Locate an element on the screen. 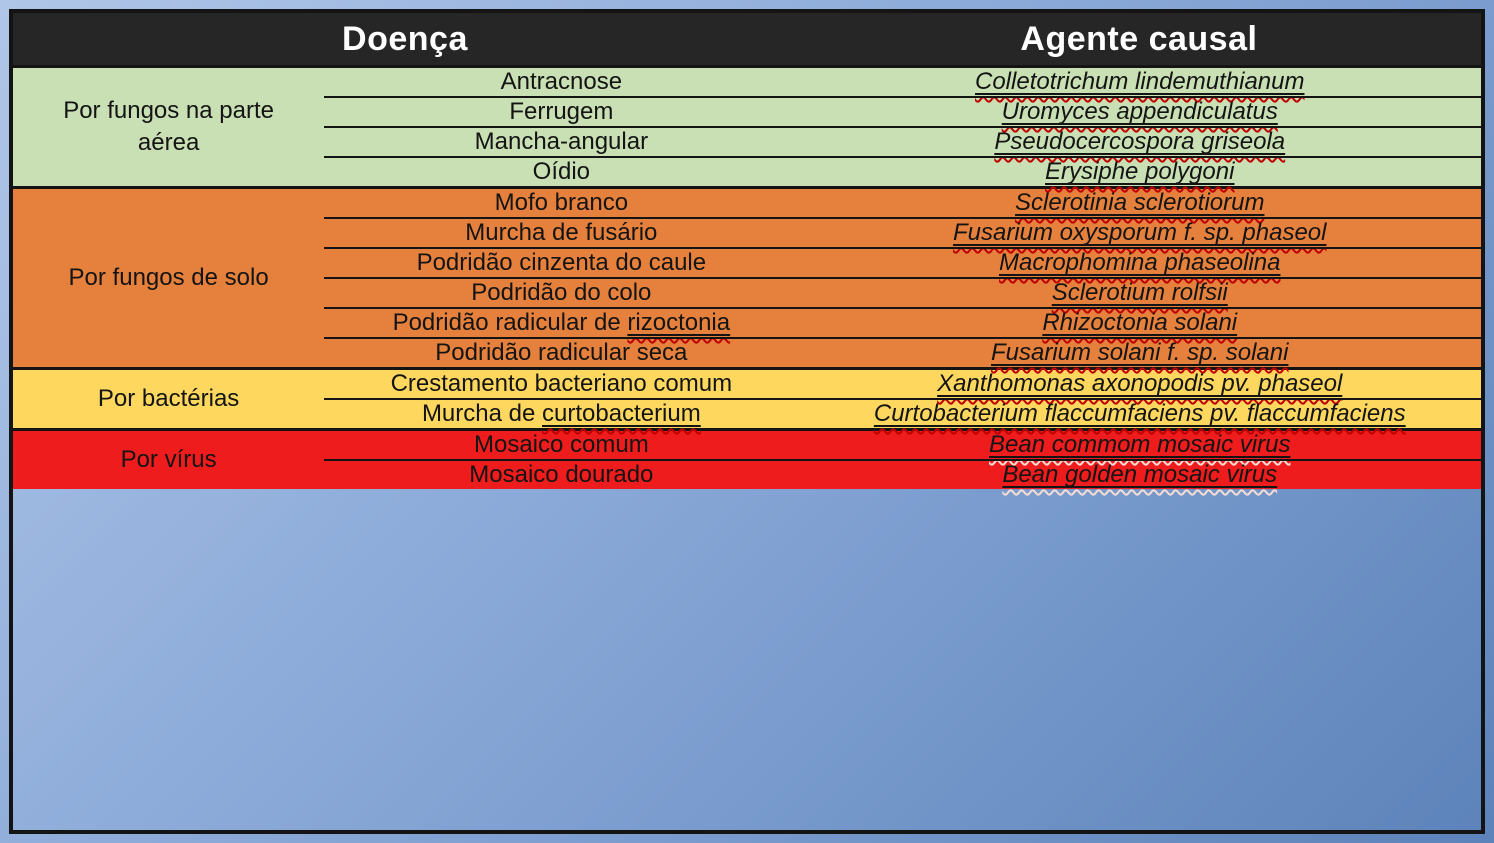 The height and width of the screenshot is (843, 1494). disease-cell: Murcha de fusário is located at coordinates (561, 232).